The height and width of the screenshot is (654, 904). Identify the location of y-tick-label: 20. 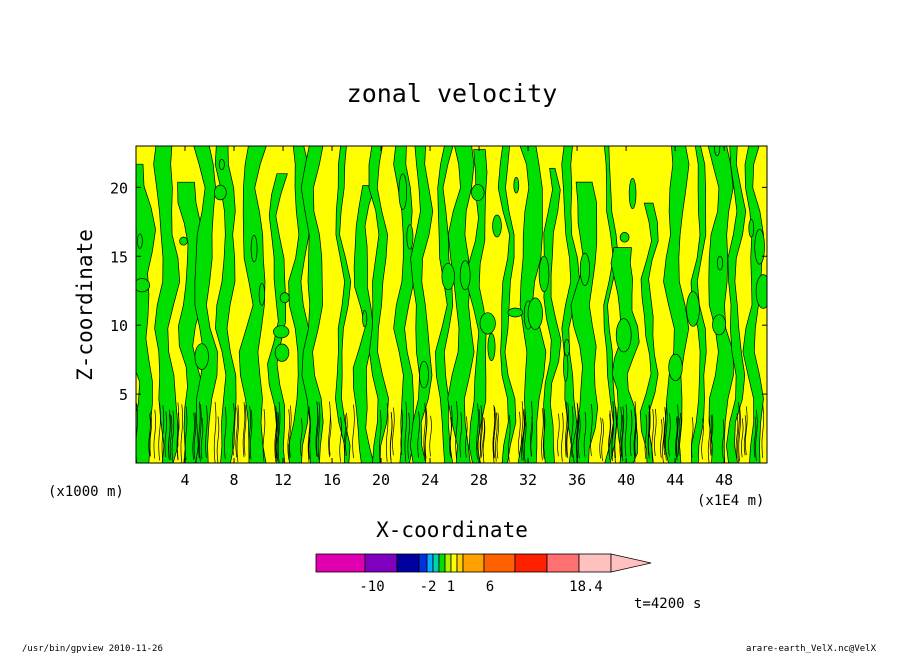
(119, 188).